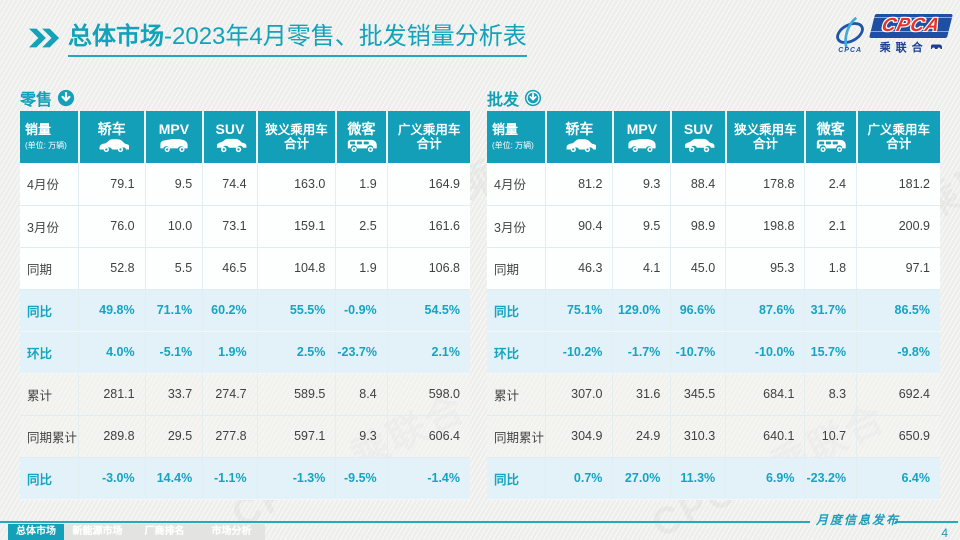 This screenshot has height=540, width=960. I want to click on data-cell: 27.0%, so click(642, 478).